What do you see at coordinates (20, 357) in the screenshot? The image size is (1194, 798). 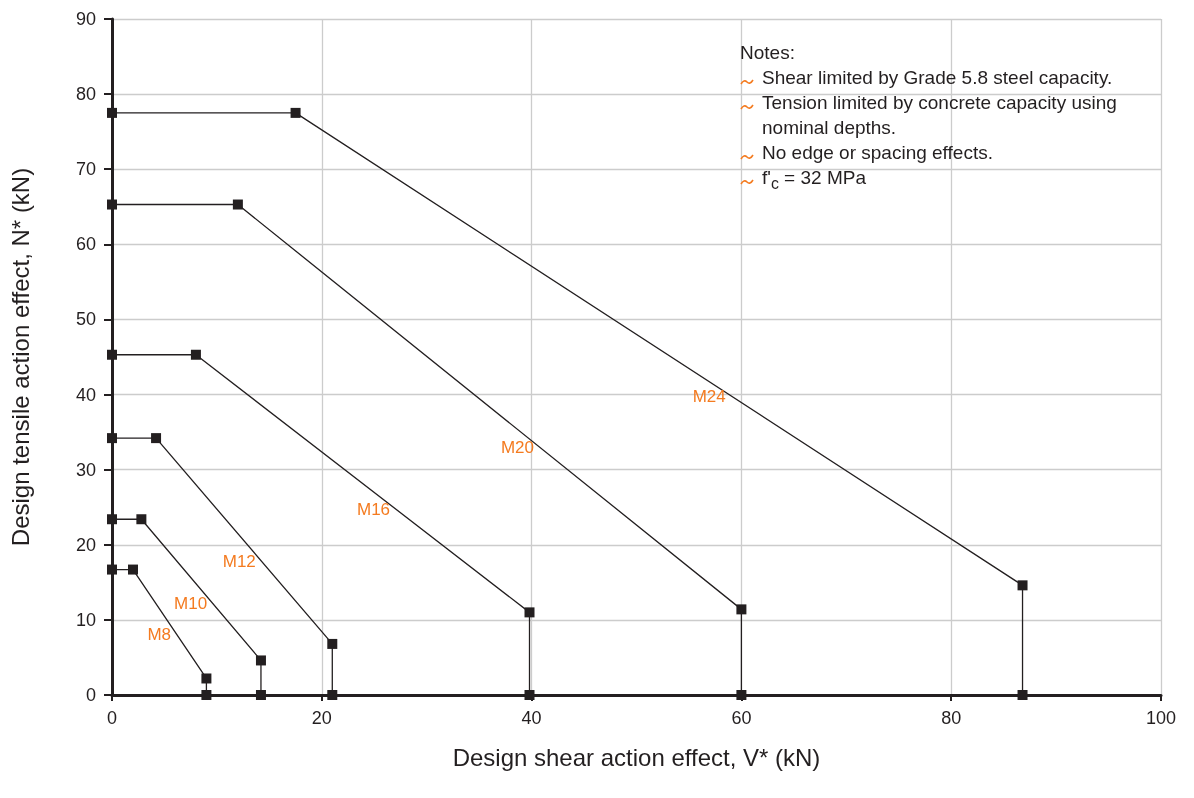 I see `y-axis-title: Design tensile action effect, N* (kN)` at bounding box center [20, 357].